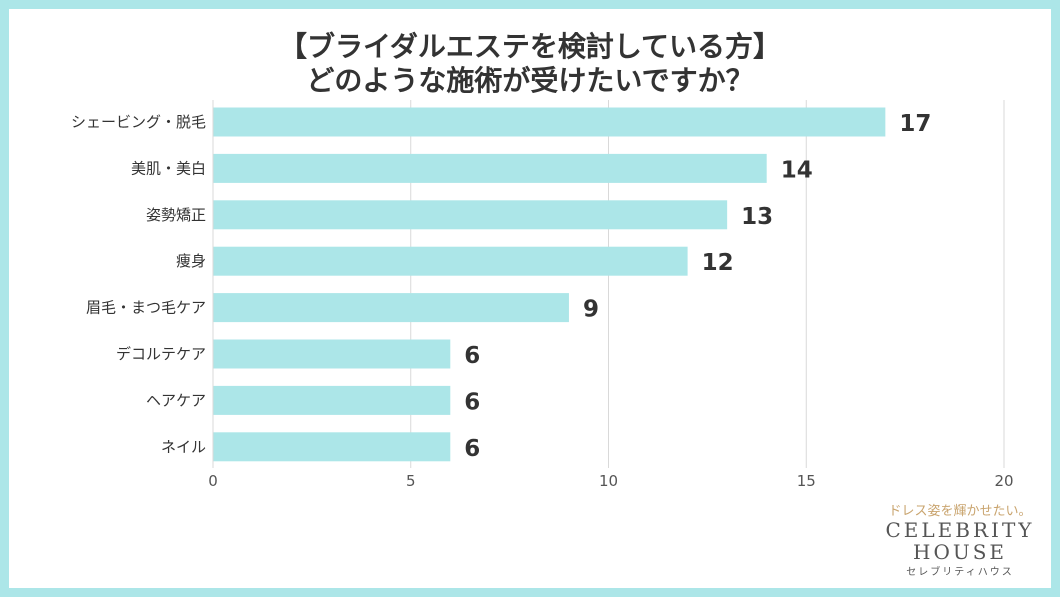 This screenshot has width=1060, height=597. Describe the element at coordinates (138, 122) in the screenshot. I see `category-label: シェービング・脱毛` at that location.